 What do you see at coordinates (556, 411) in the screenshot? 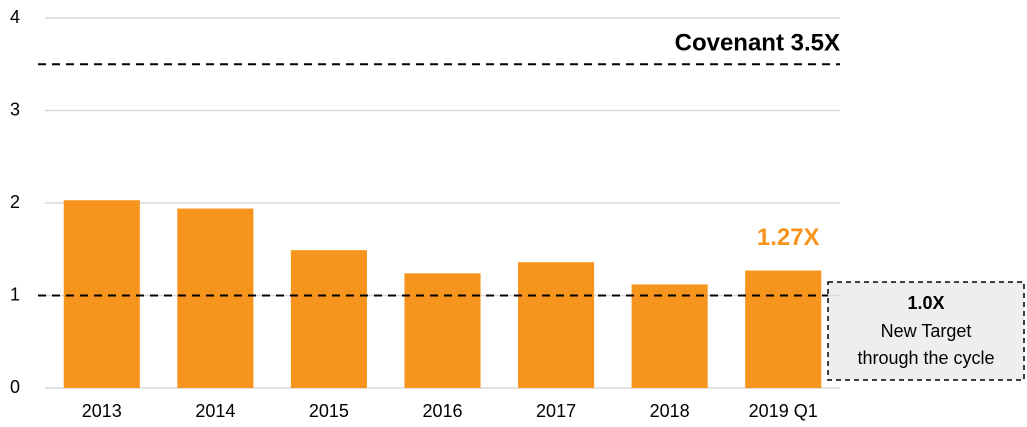
I see `x-tick-label: 2017` at bounding box center [556, 411].